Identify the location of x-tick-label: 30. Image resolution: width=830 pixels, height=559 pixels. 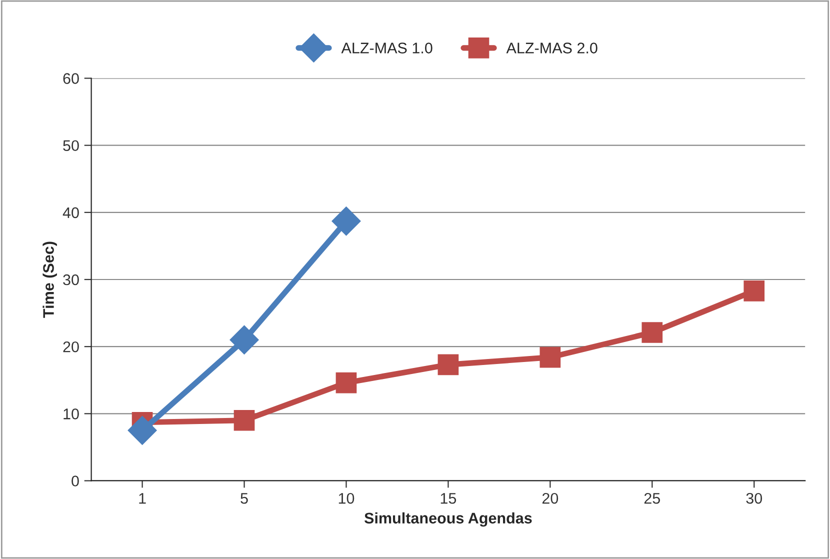
(754, 498).